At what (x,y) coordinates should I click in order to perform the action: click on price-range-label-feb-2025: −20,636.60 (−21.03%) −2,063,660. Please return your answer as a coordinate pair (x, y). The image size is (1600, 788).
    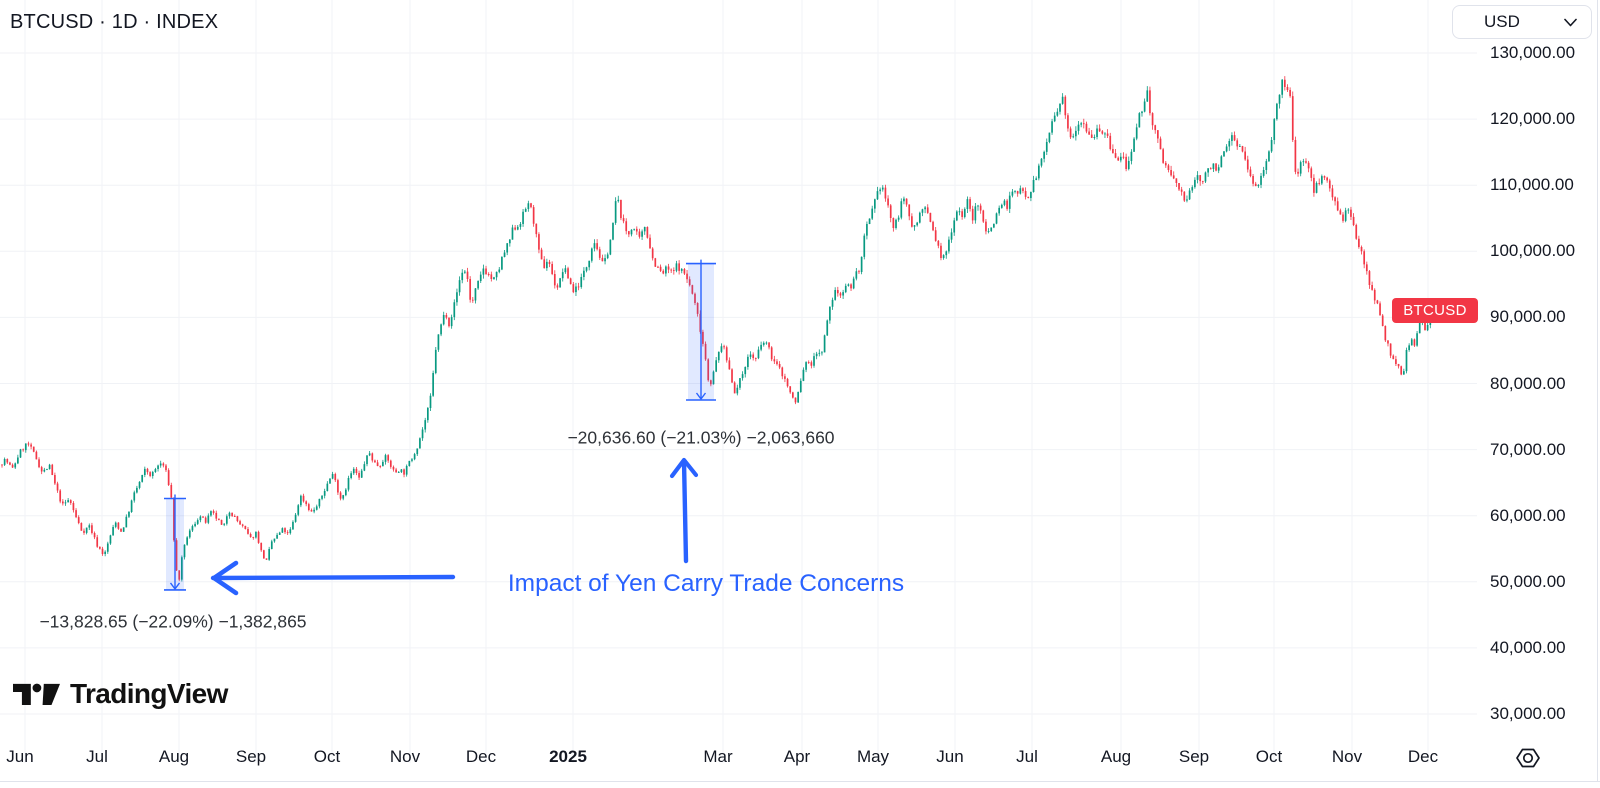
    Looking at the image, I should click on (701, 437).